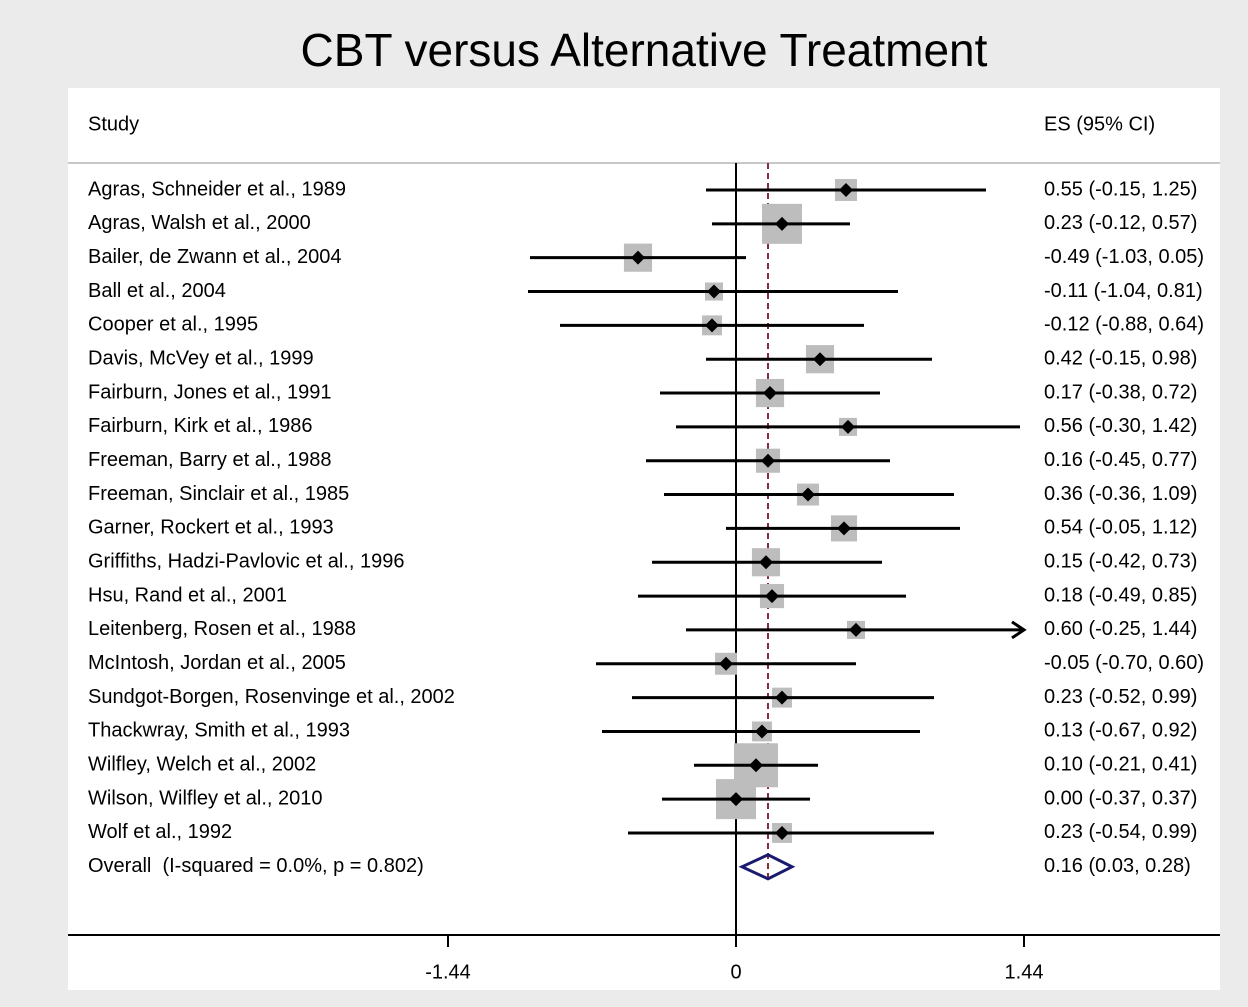  What do you see at coordinates (1120, 697) in the screenshot?
I see `es-label: 0.23 (-0.52, 0.99)` at bounding box center [1120, 697].